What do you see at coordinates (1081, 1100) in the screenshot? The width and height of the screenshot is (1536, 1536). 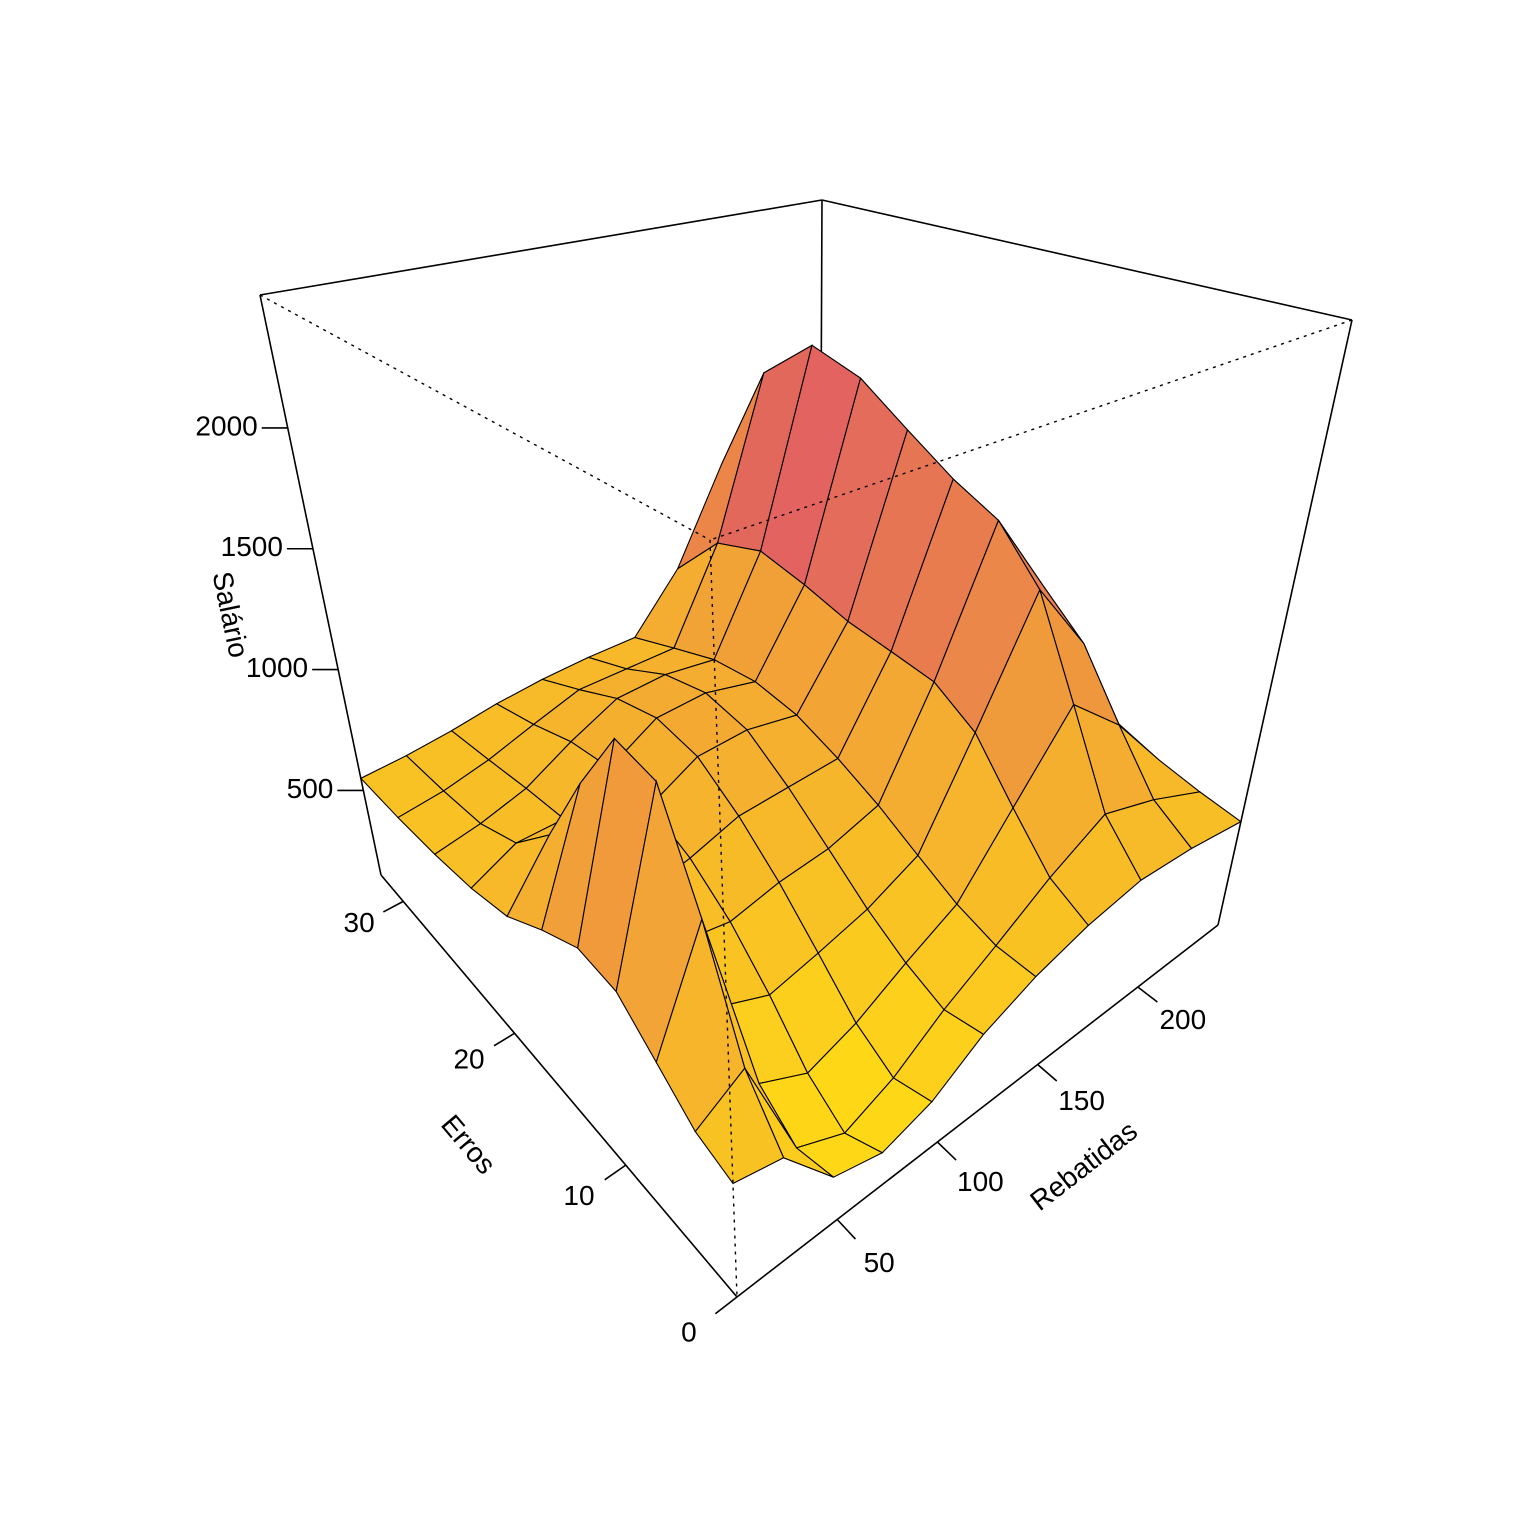 I see `x-tick-label: 150` at bounding box center [1081, 1100].